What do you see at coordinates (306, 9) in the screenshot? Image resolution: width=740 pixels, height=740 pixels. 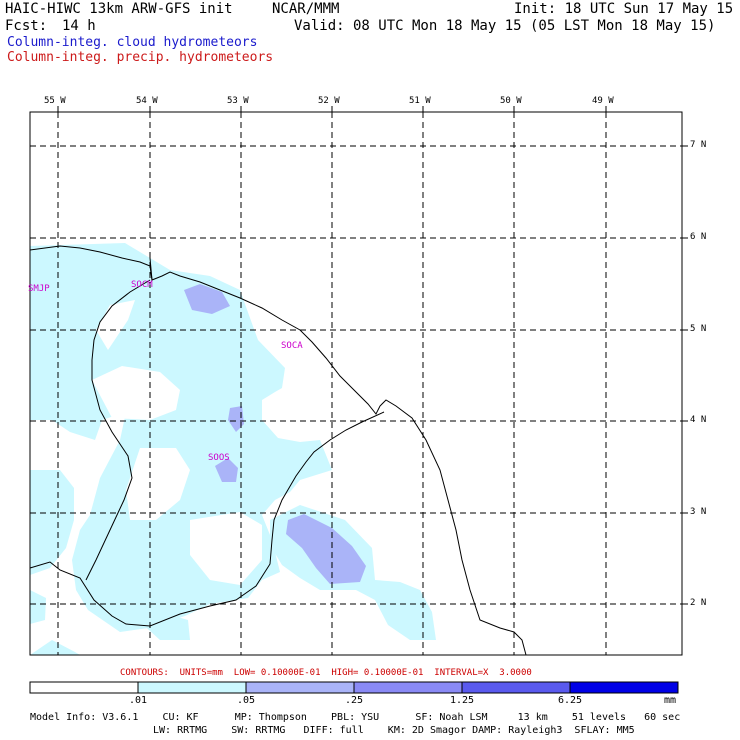 I see `org-label: NCAR/MMM` at bounding box center [306, 9].